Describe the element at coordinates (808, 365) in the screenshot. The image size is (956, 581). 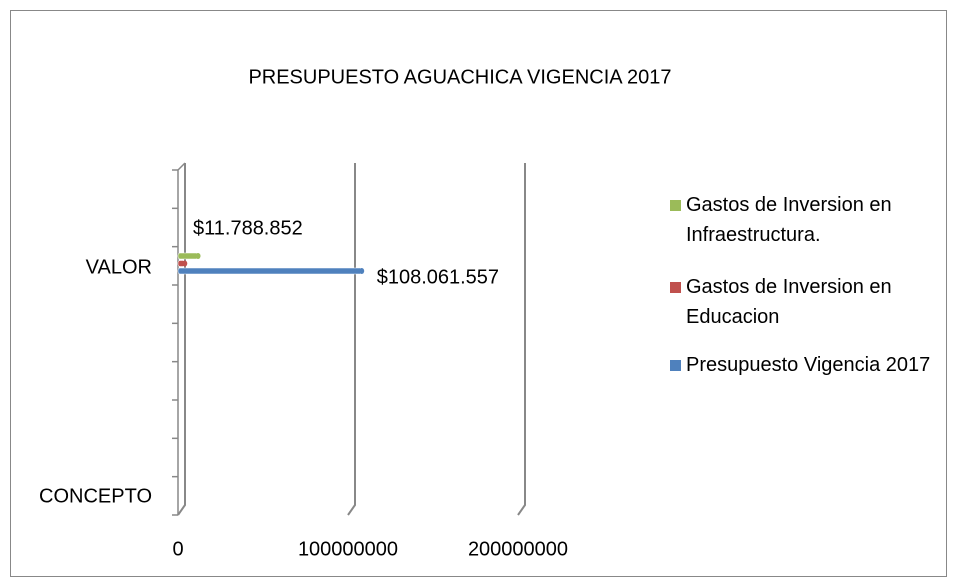
I see `legend-label: Presupuesto Vigencia 2017` at that location.